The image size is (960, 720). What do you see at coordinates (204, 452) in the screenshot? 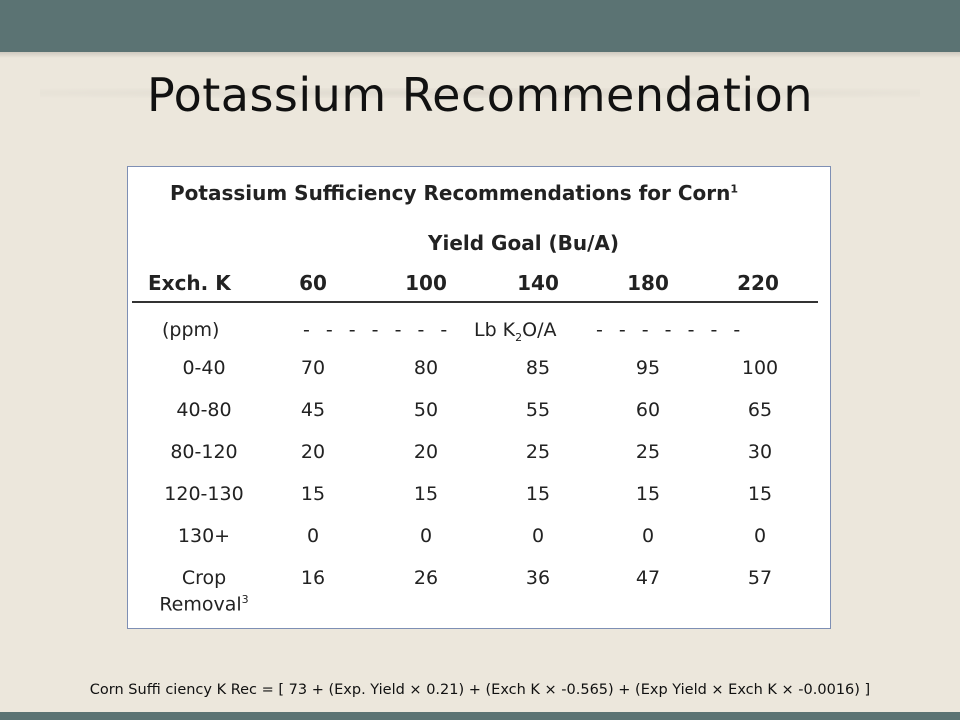
I see `row-label: 80-120` at bounding box center [204, 452].